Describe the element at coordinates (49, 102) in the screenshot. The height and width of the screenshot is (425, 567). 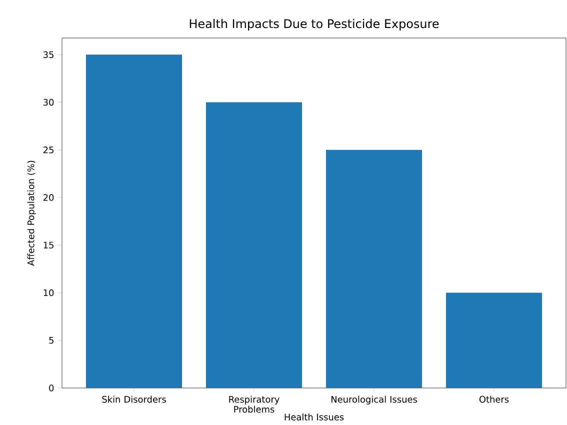
I see `y-tick-label: 30` at that location.